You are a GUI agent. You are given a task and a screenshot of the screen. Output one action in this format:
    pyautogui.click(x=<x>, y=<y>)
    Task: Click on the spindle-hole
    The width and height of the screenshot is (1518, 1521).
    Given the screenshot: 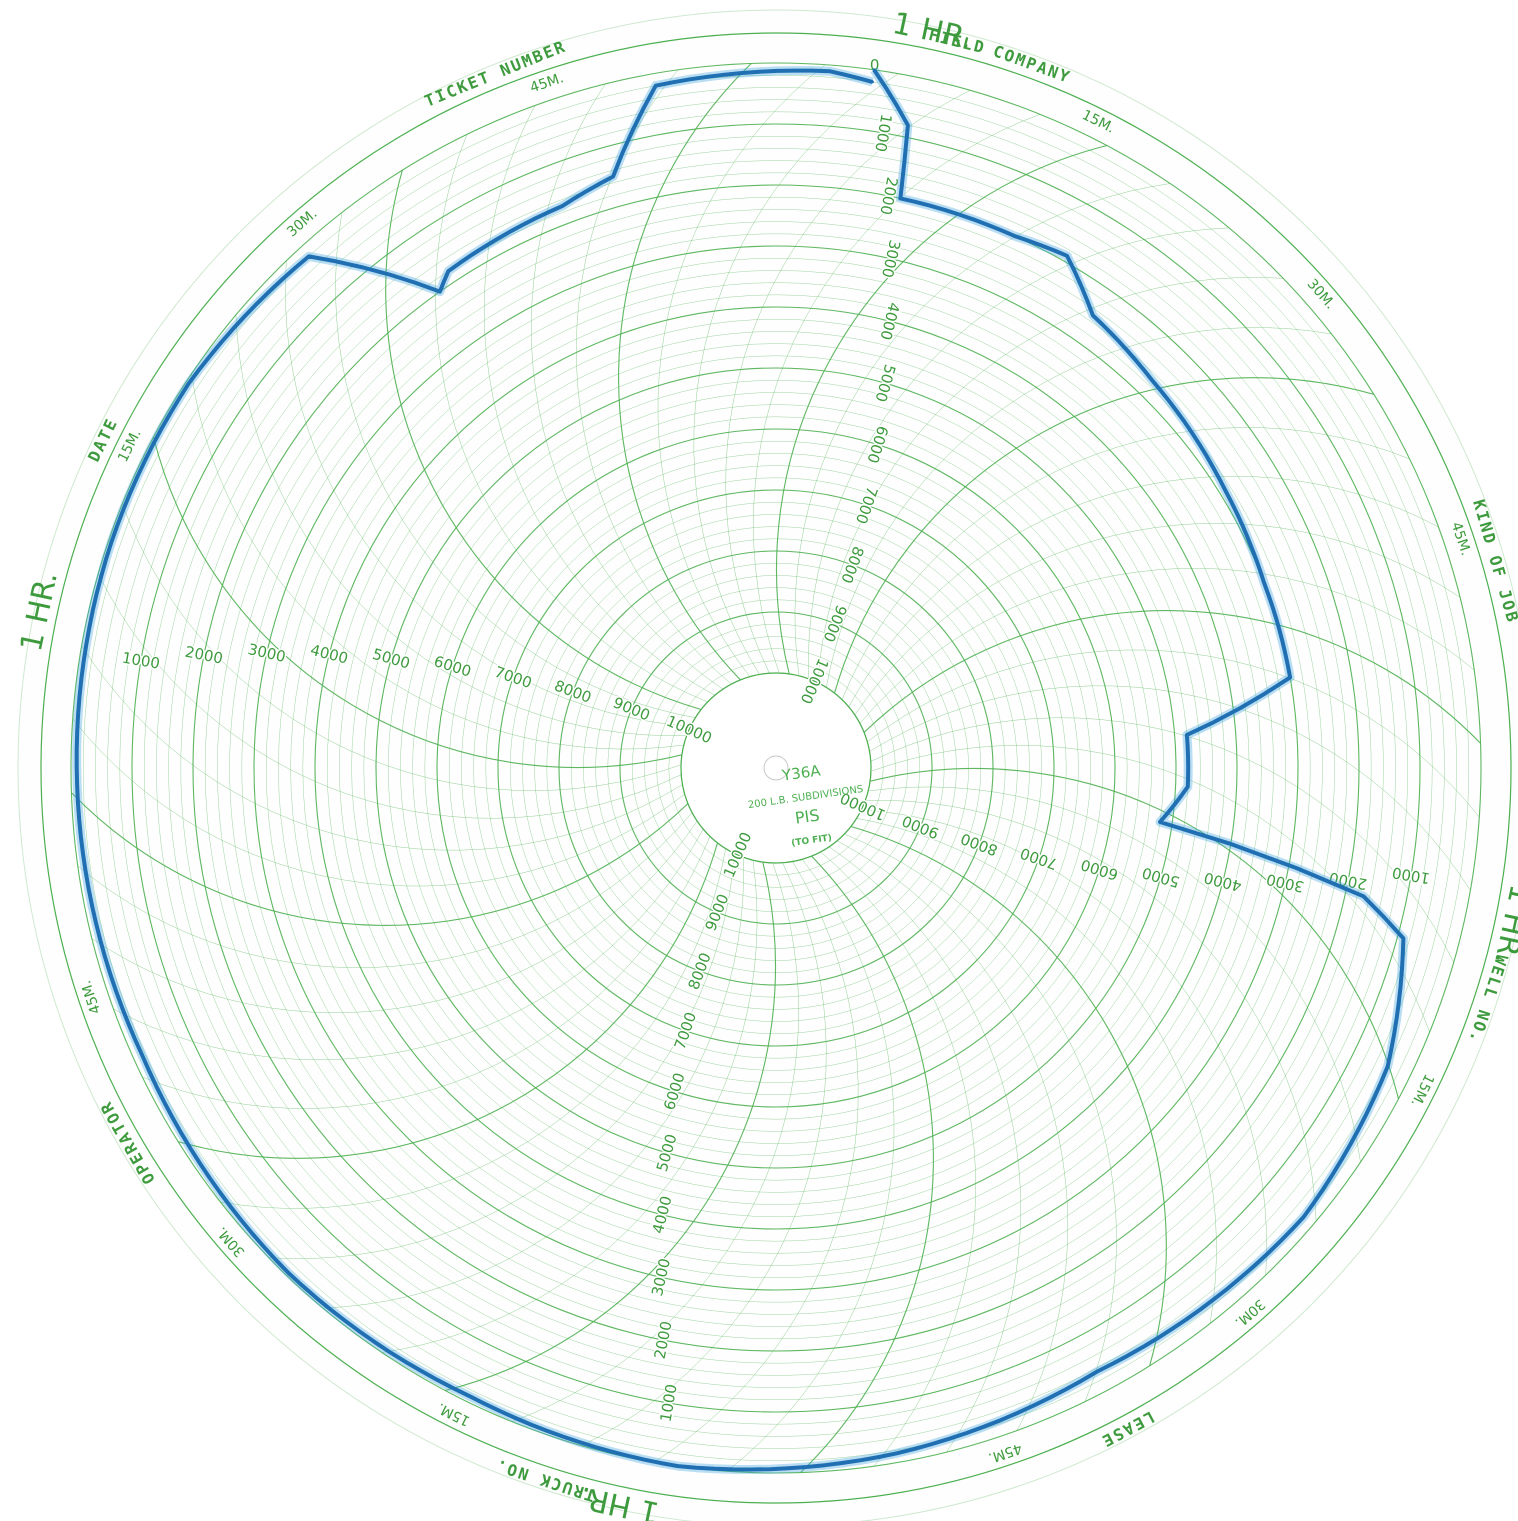 What is the action you would take?
    pyautogui.click(x=776, y=768)
    